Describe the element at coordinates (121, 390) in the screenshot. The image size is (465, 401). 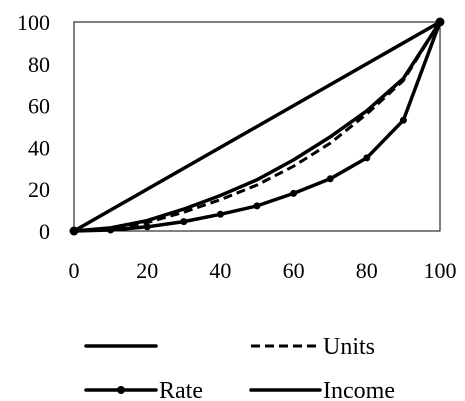
I see `legend-marker-rate` at that location.